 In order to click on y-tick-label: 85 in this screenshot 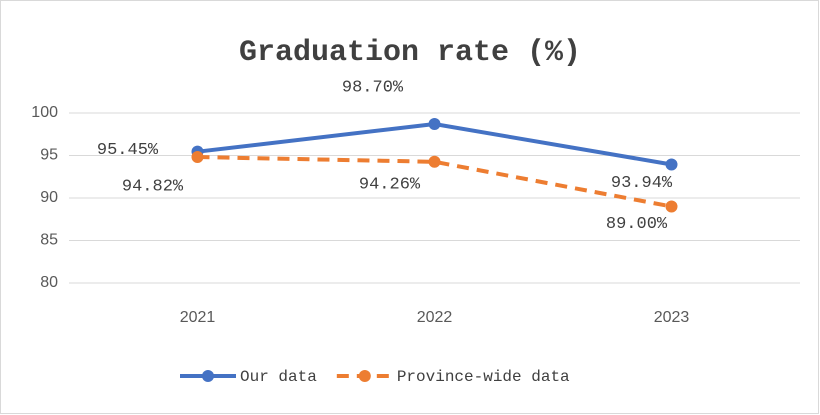, I will do `click(49, 240)`.